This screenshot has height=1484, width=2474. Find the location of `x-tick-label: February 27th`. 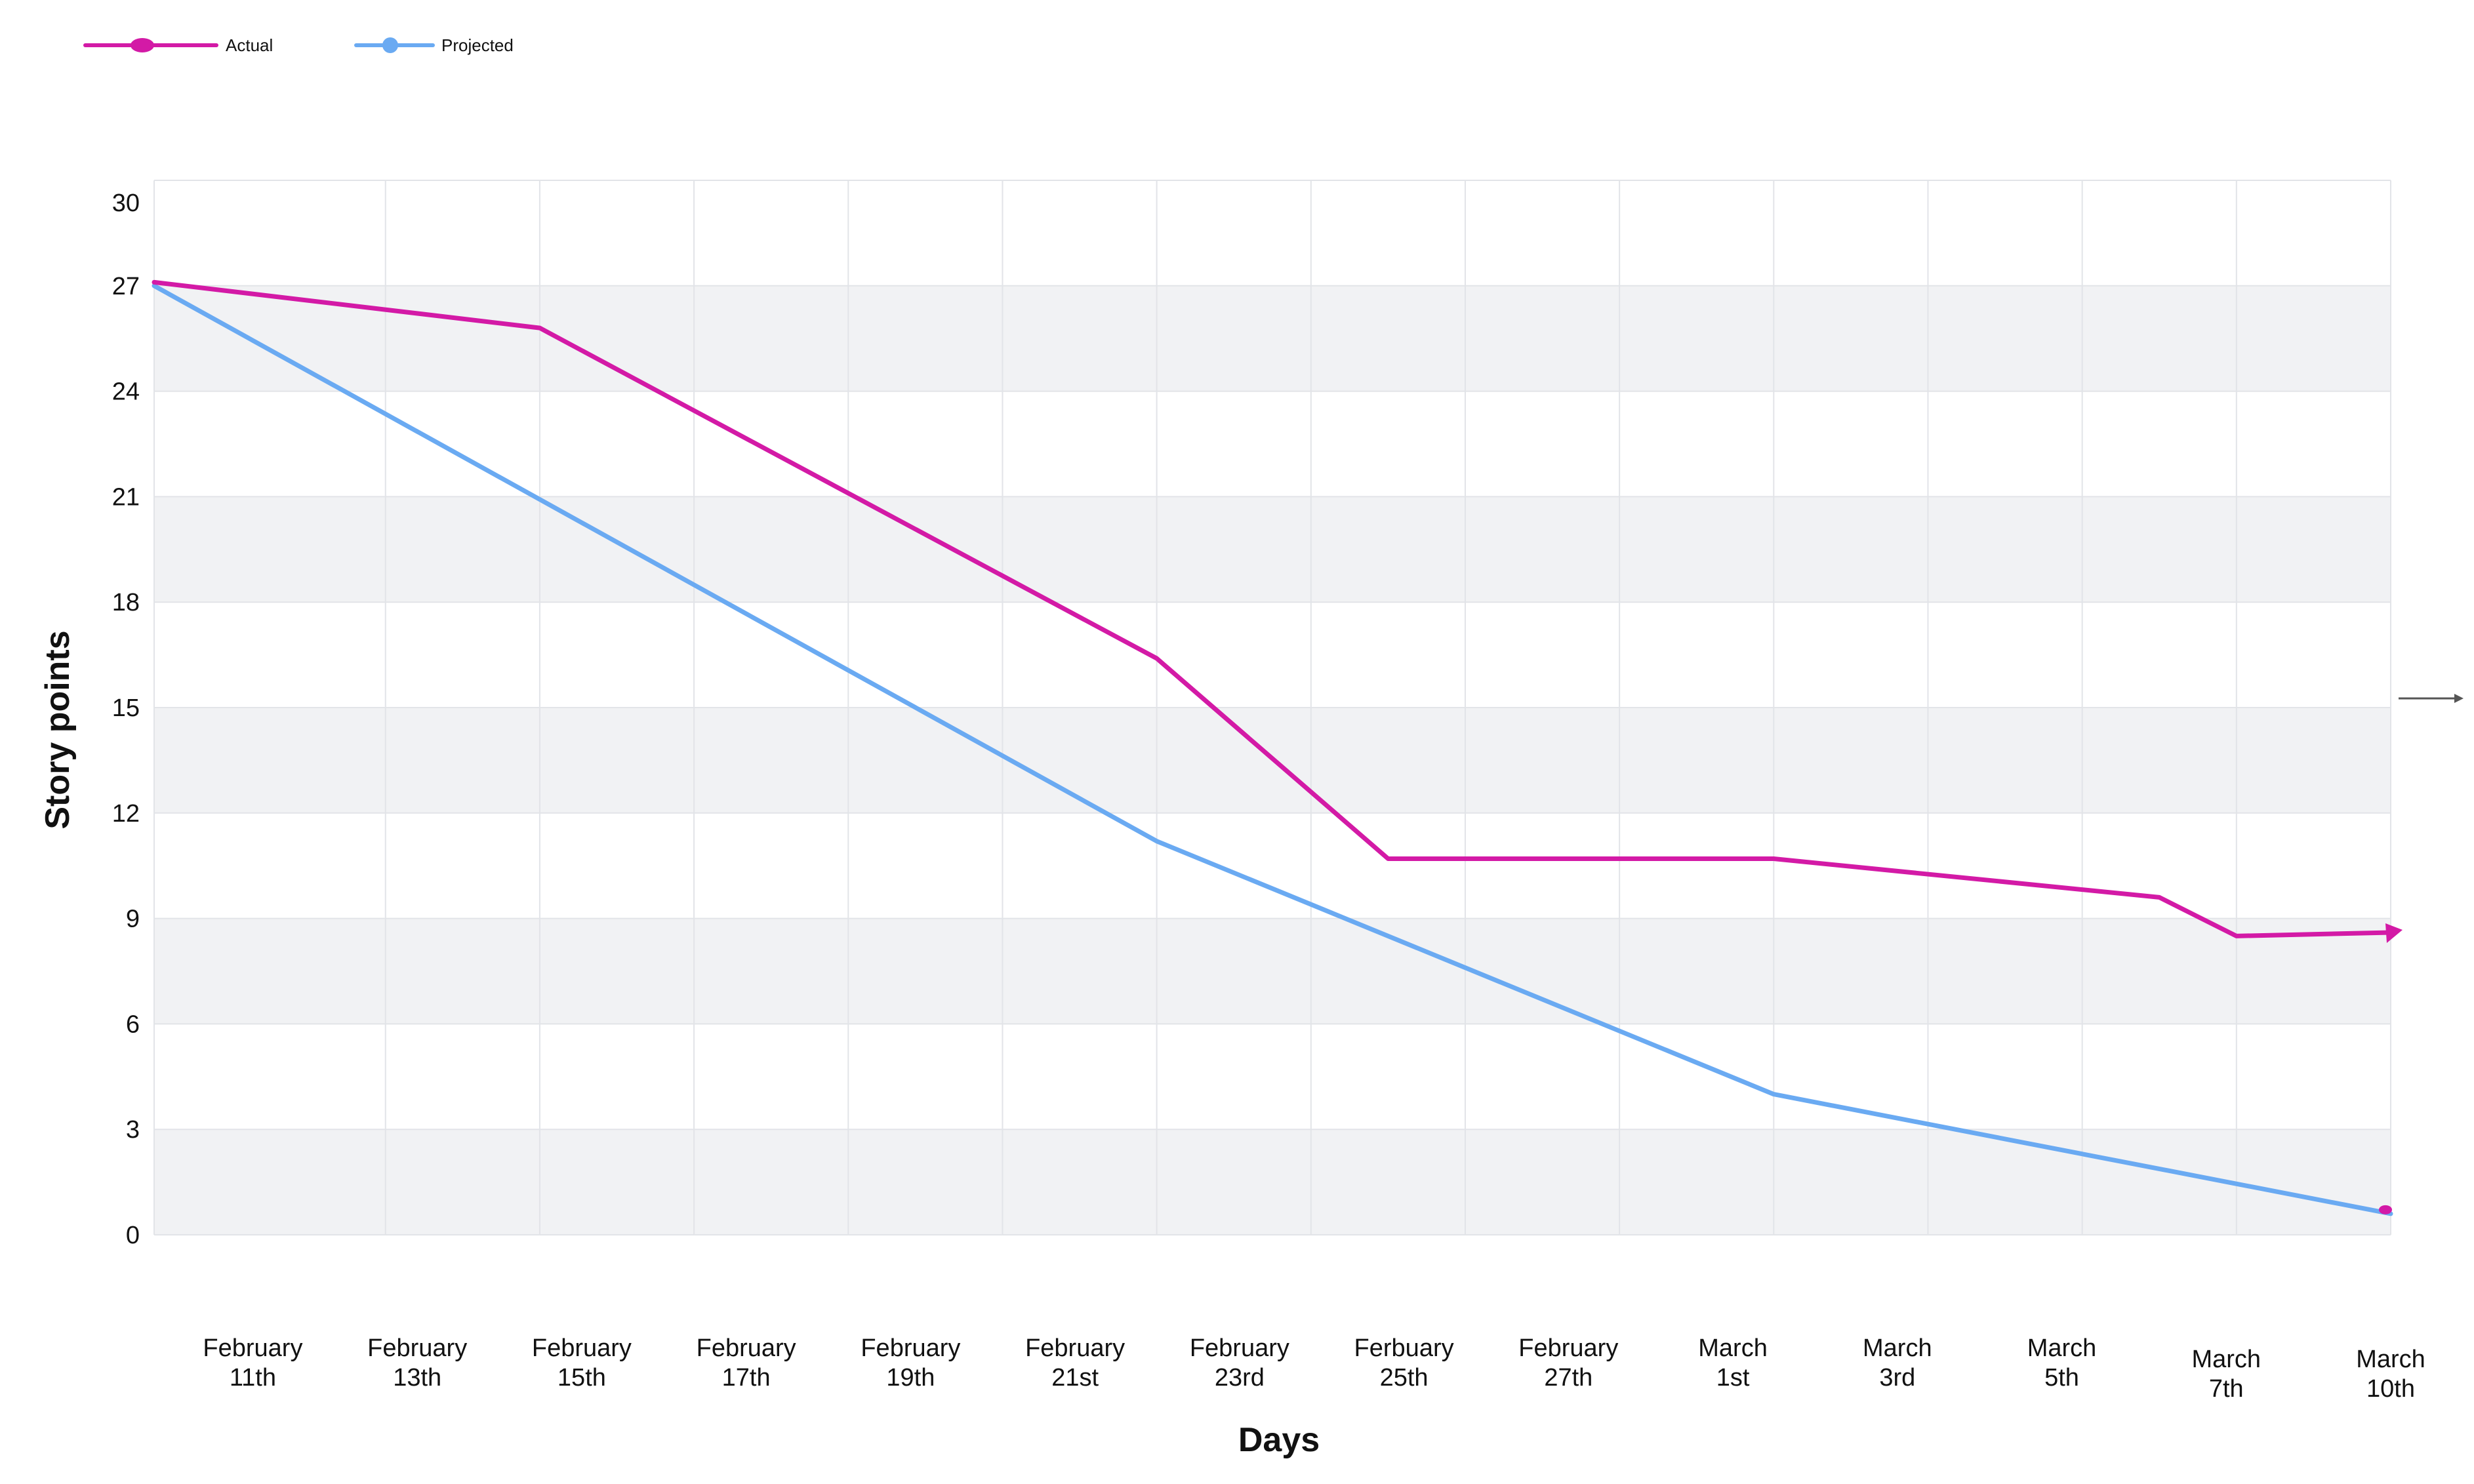

x-tick-label: February 27th is located at coordinates (1568, 1363).